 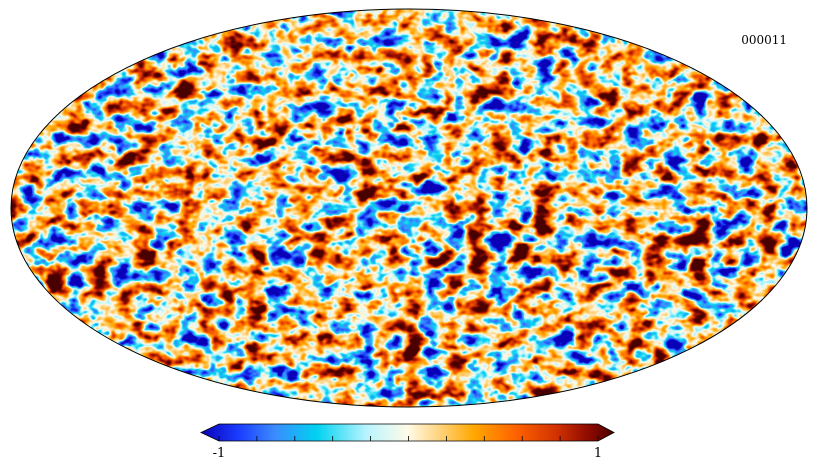 I want to click on colorbar-bar, so click(x=407, y=432).